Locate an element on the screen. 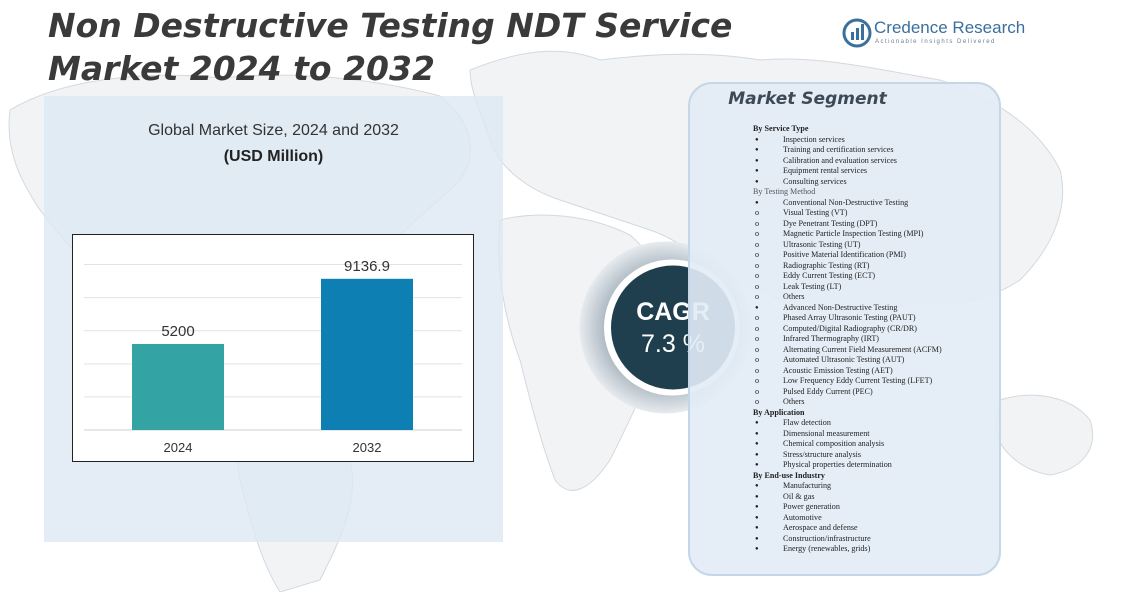 This screenshot has width=1131, height=592. chart-title: Global Market Size, 2024 and 2032 is located at coordinates (273, 130).